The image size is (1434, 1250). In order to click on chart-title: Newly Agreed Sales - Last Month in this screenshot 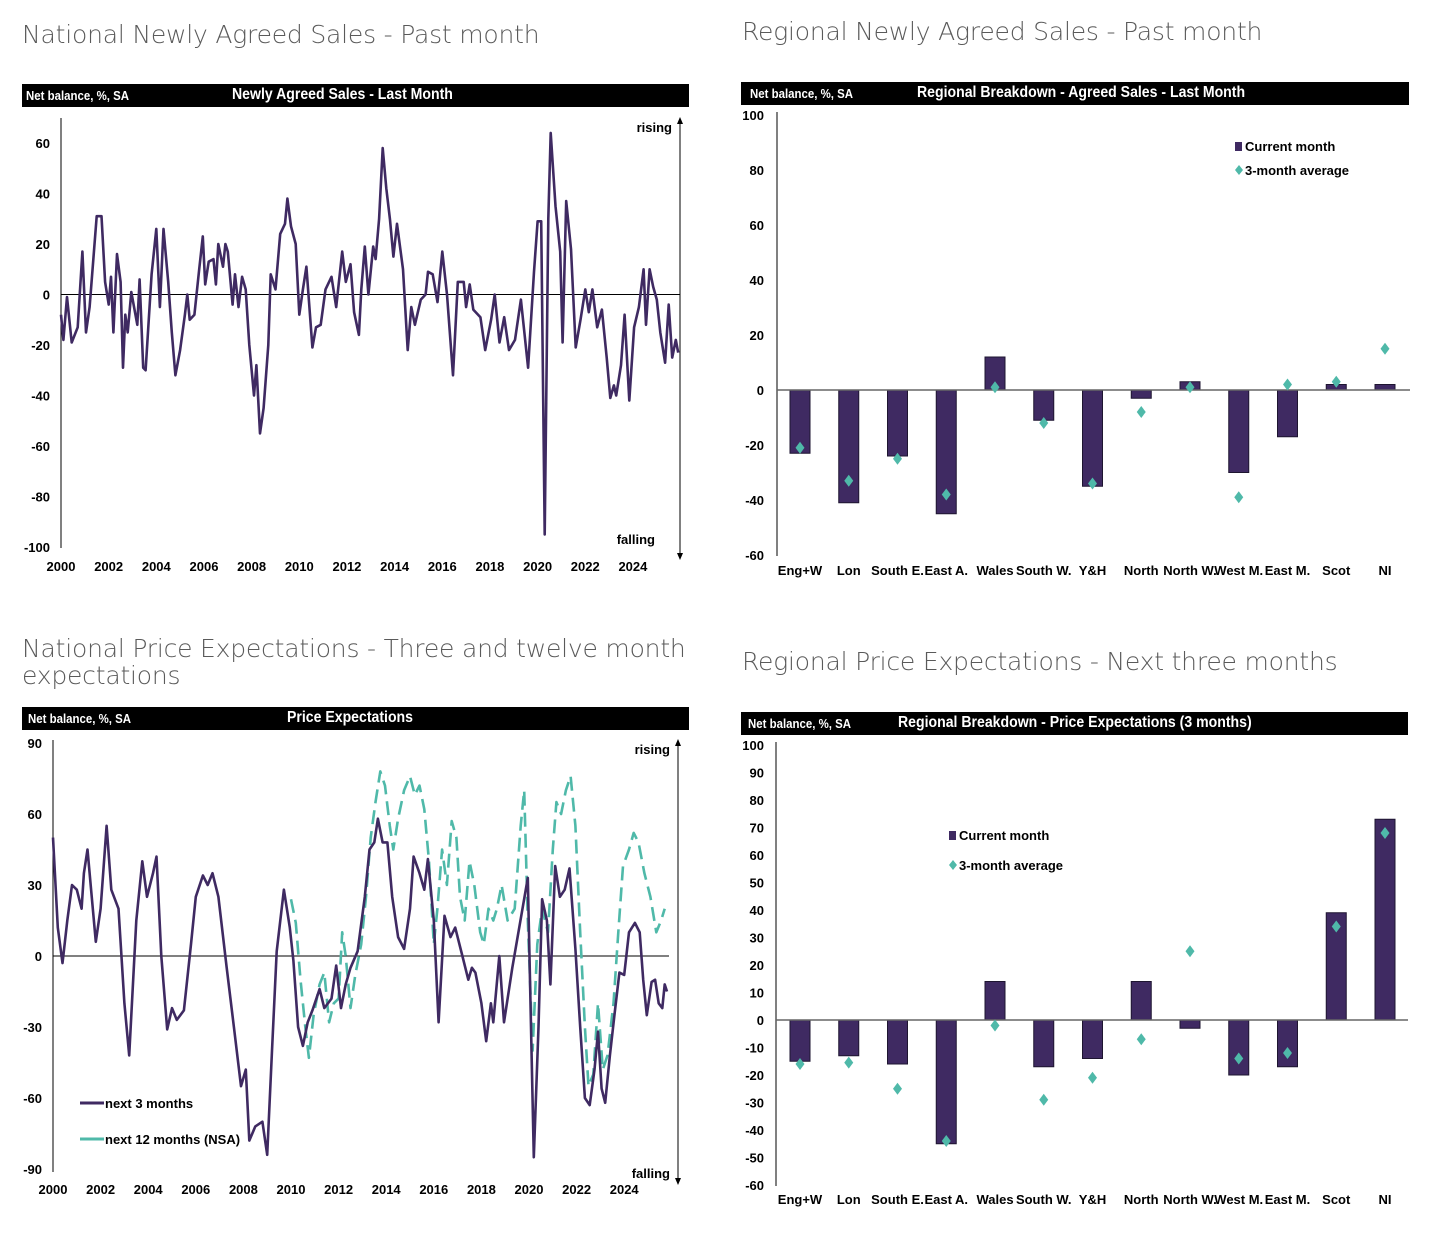, I will do `click(342, 94)`.